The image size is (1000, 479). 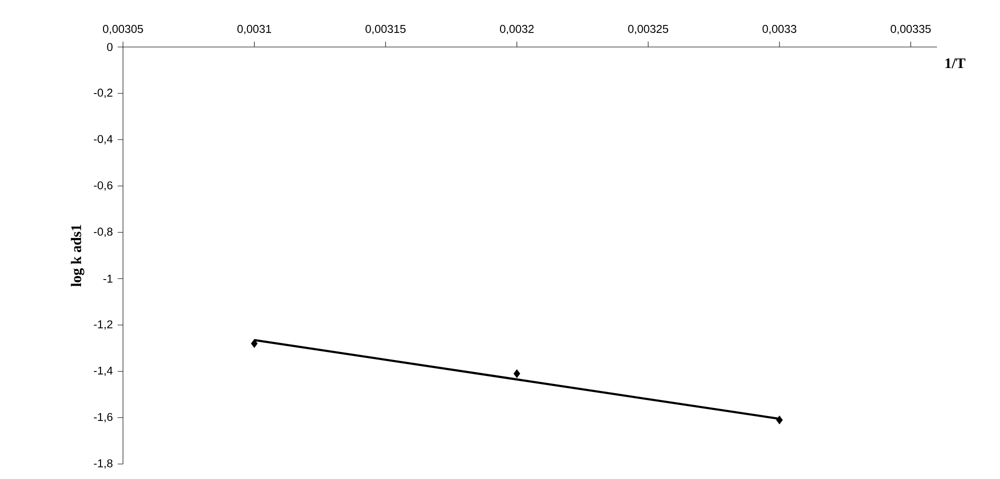 I want to click on x-tick-label: 0,00335, so click(x=910, y=29).